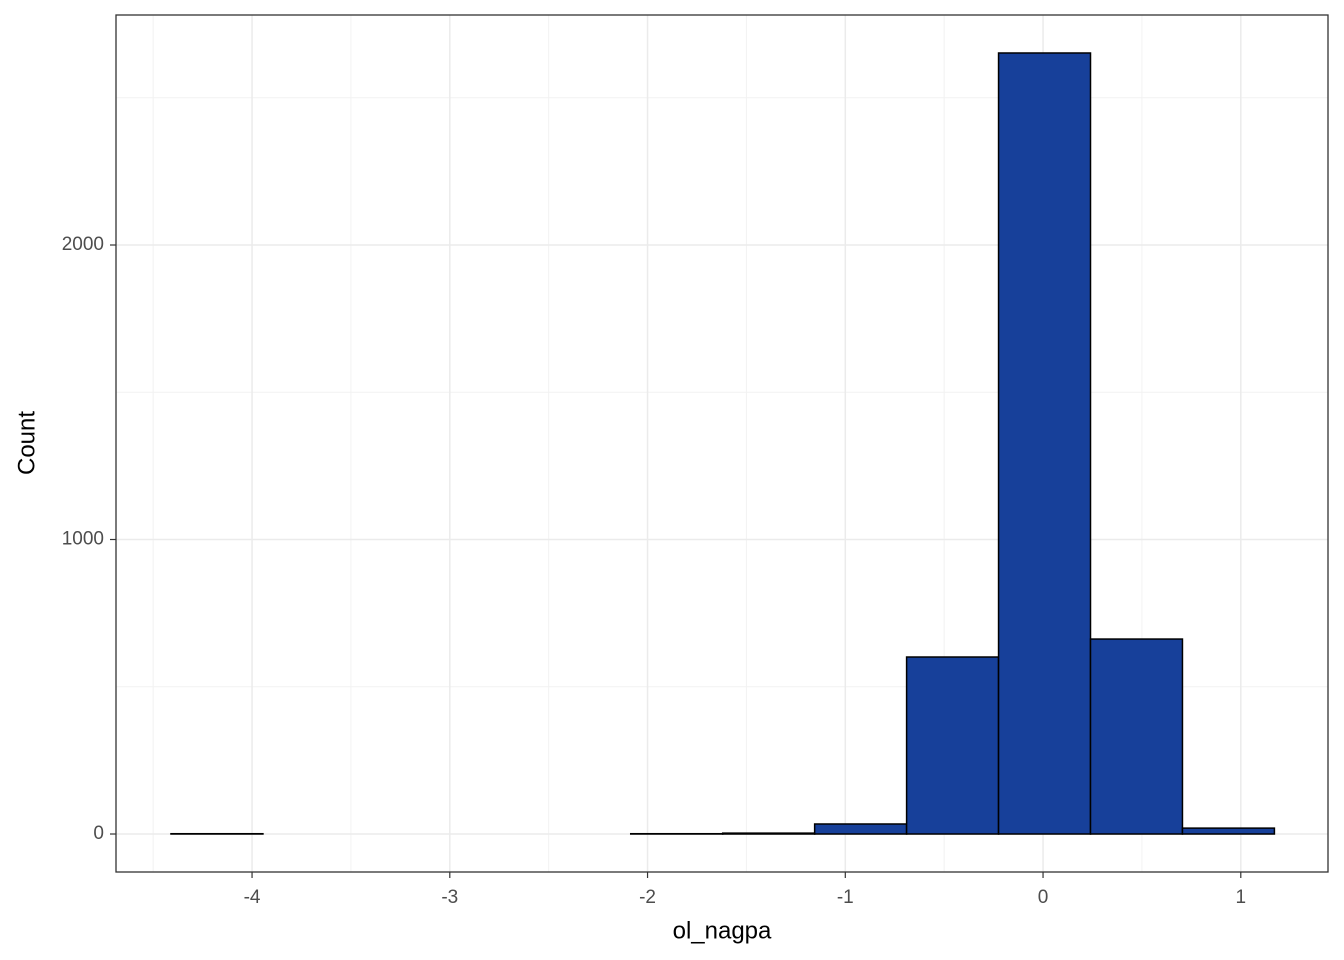  Describe the element at coordinates (449, 897) in the screenshot. I see `x-tick-label: -3` at that location.